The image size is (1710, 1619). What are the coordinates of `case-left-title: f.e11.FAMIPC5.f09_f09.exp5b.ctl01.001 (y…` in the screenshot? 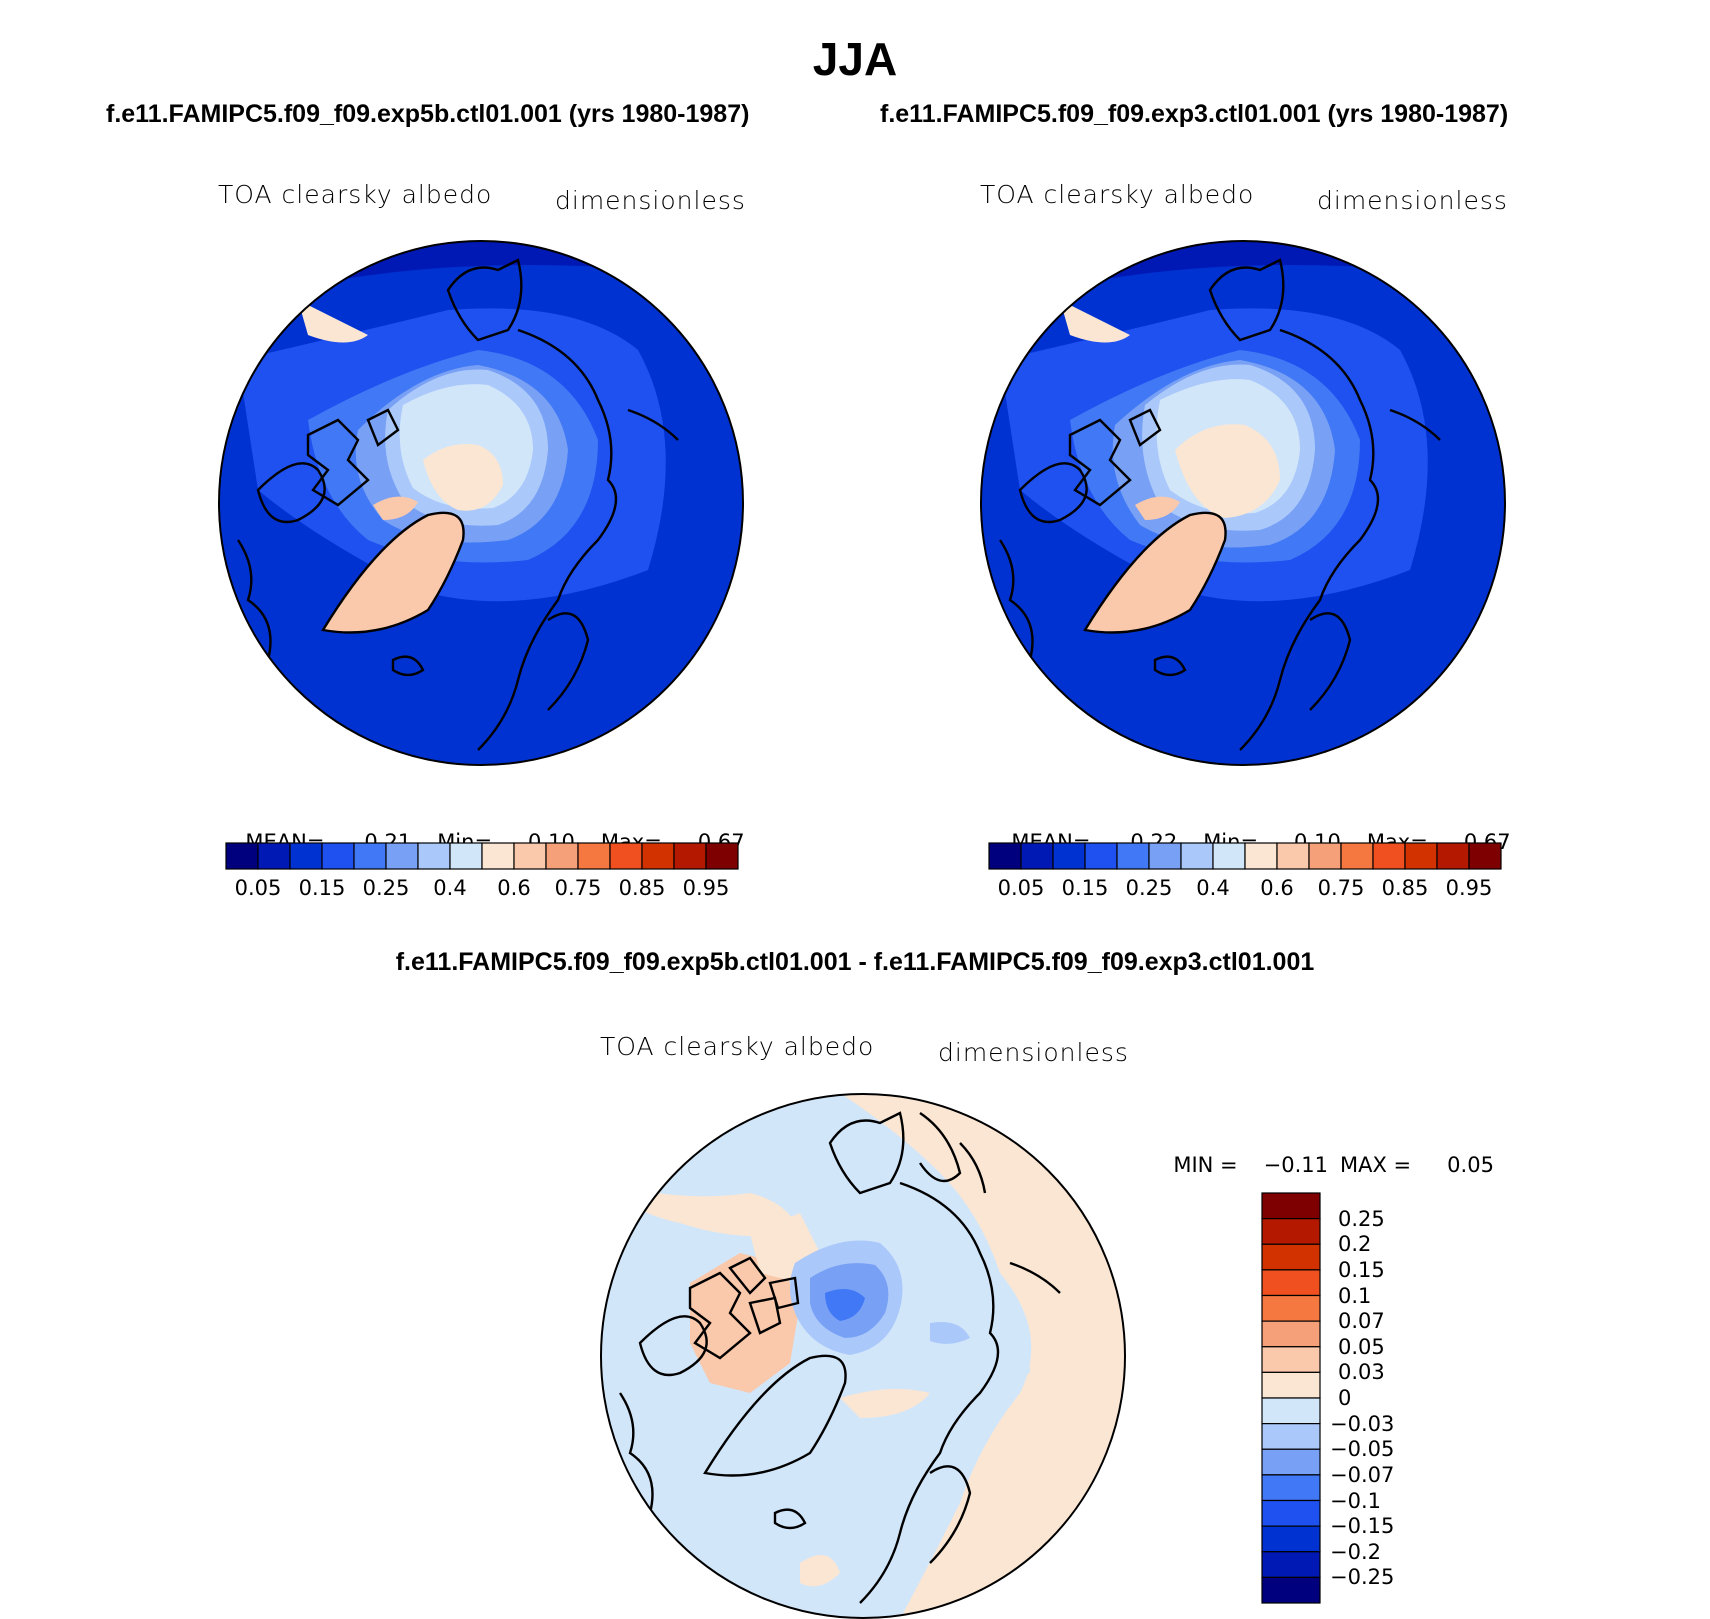 It's located at (428, 114).